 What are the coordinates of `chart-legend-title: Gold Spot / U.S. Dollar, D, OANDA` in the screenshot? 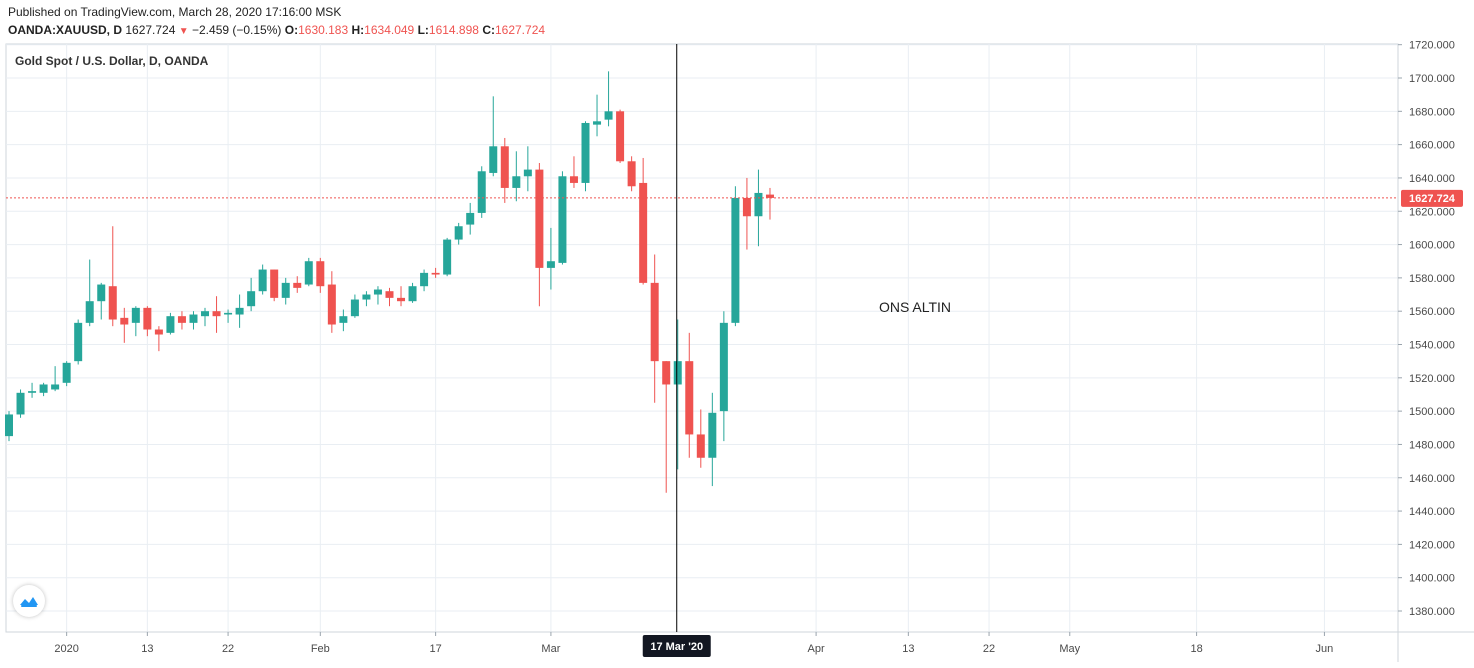 It's located at (112, 61).